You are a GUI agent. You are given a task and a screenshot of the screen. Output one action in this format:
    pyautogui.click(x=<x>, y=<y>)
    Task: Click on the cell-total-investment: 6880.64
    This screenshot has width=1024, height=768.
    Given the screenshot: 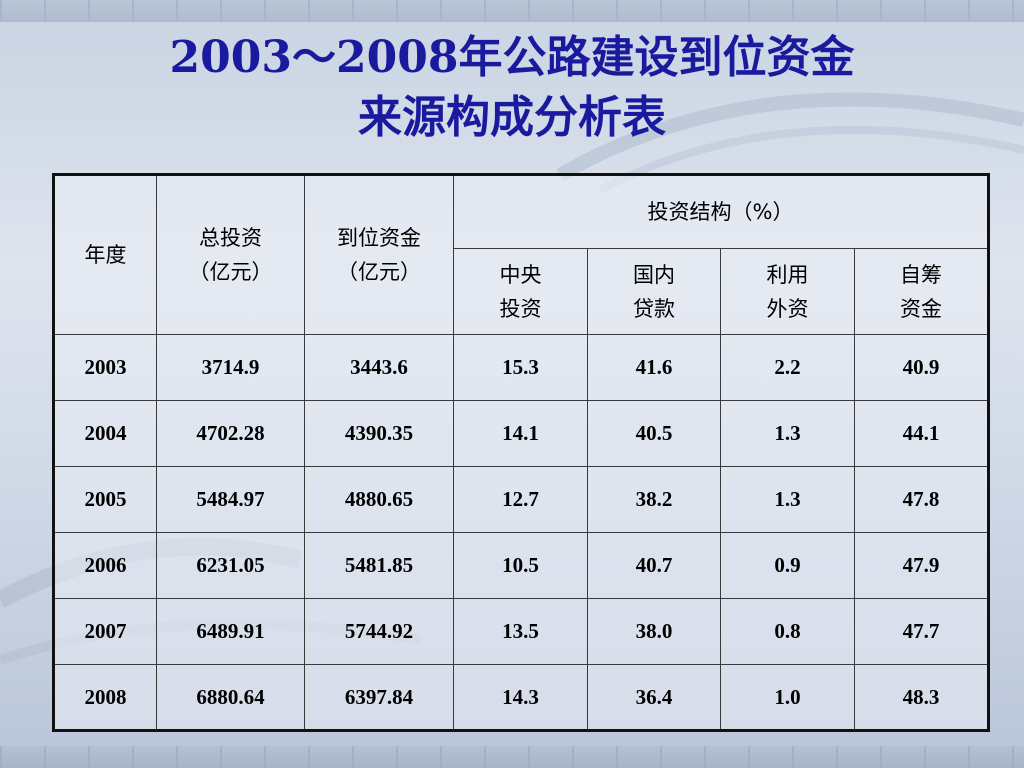 What is the action you would take?
    pyautogui.click(x=230, y=697)
    